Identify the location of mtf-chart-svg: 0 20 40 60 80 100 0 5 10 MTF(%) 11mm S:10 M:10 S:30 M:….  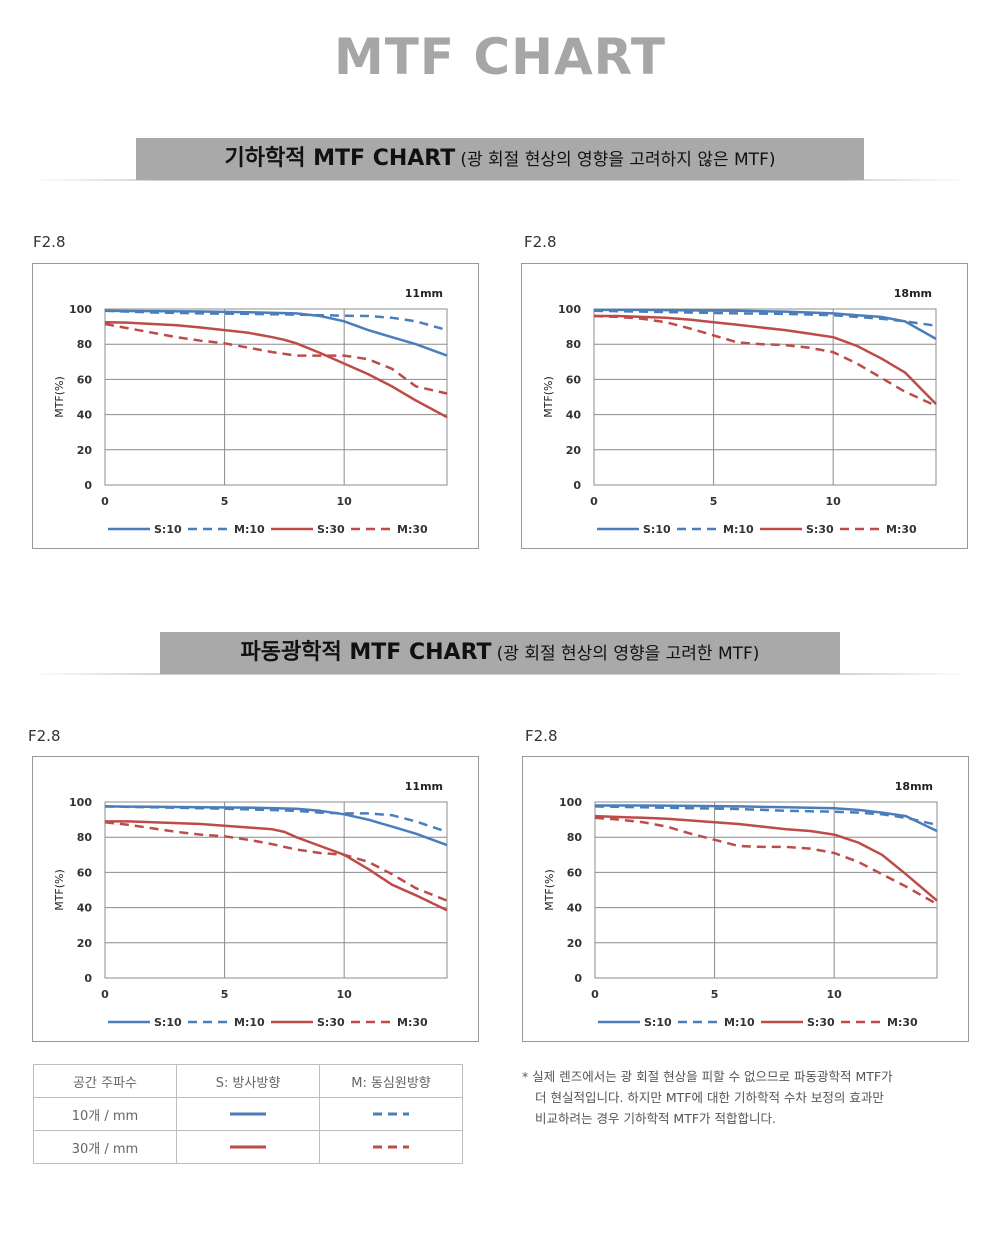
(250, 904).